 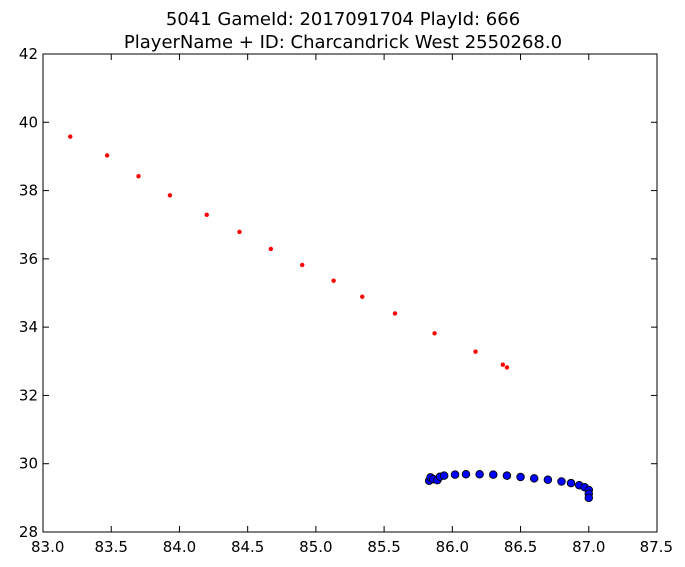 I want to click on y-tick-label: 38, so click(x=28, y=191).